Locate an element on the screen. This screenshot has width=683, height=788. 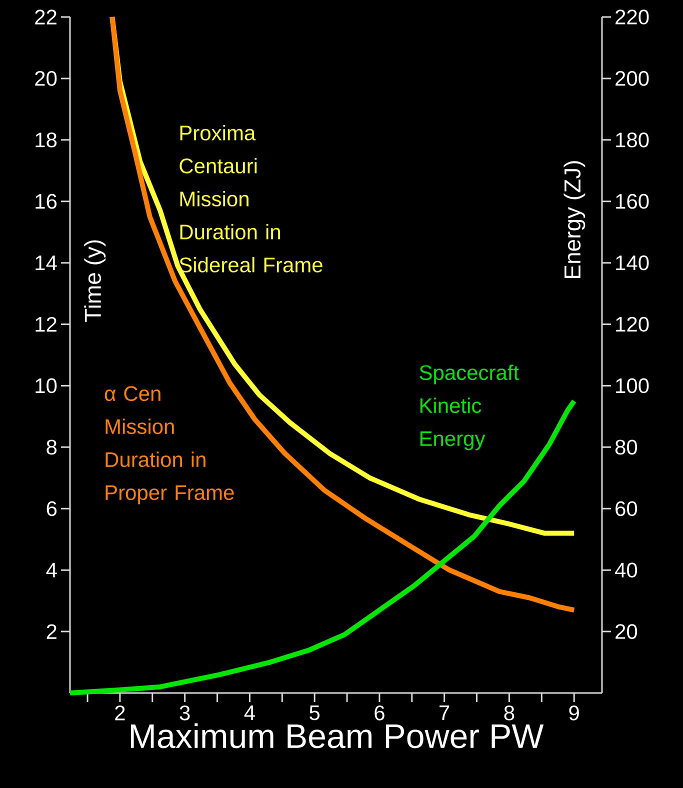
y2-tick-label: 60 is located at coordinates (627, 508).